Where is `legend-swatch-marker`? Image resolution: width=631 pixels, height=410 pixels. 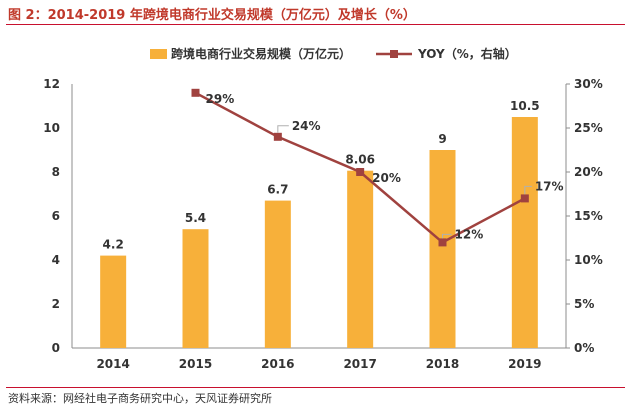
legend-swatch-marker is located at coordinates (394, 54).